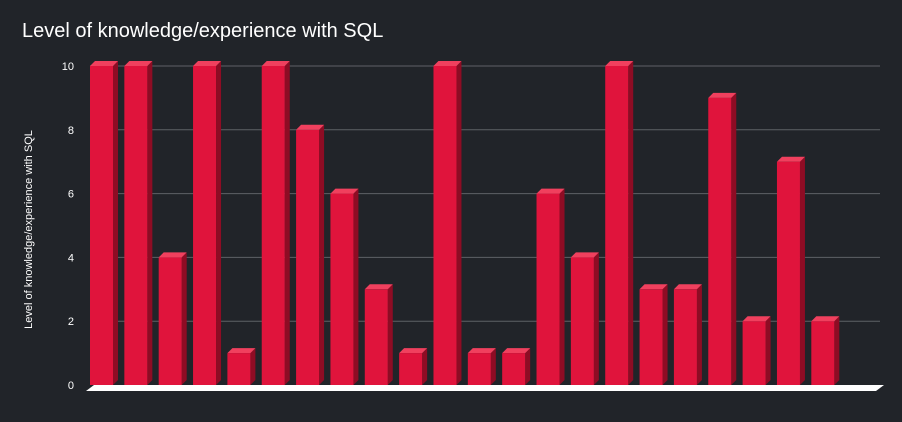  Describe the element at coordinates (71, 322) in the screenshot. I see `y-tick-label: 2` at that location.